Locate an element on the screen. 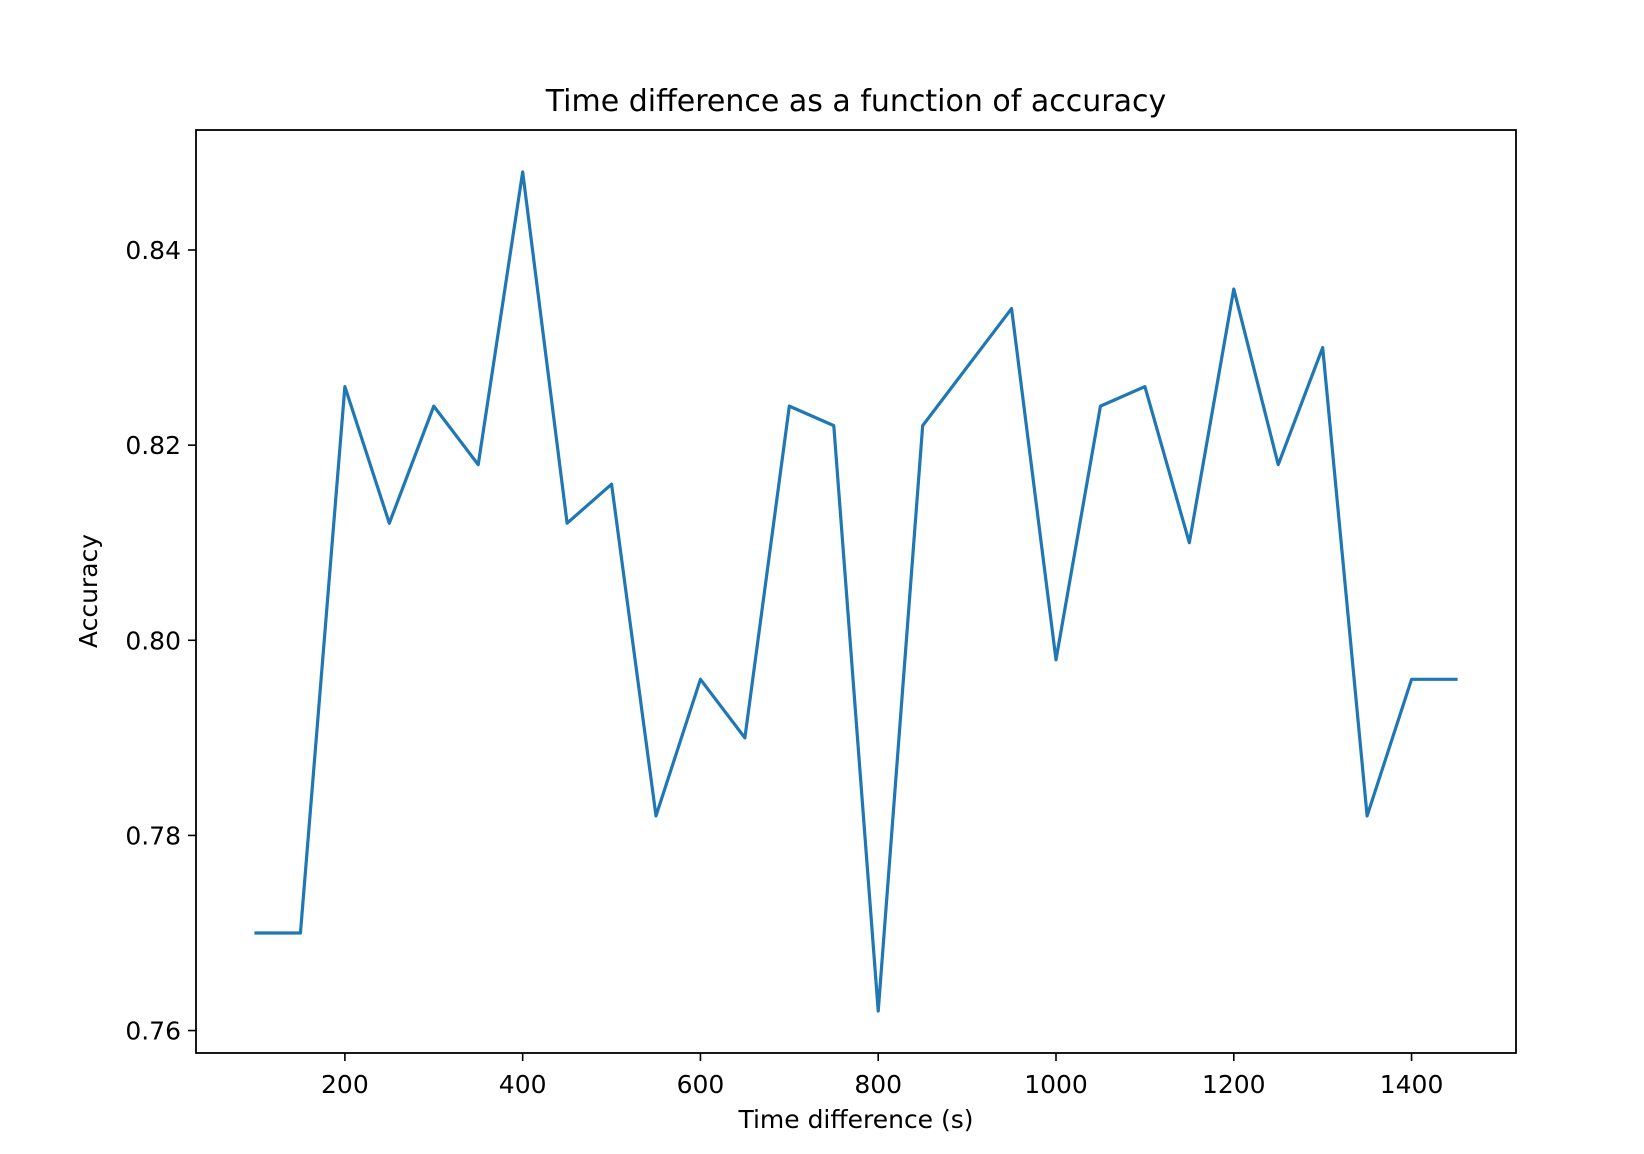 This screenshot has width=1644, height=1154. x-tick-label: 1400 is located at coordinates (1412, 1084).